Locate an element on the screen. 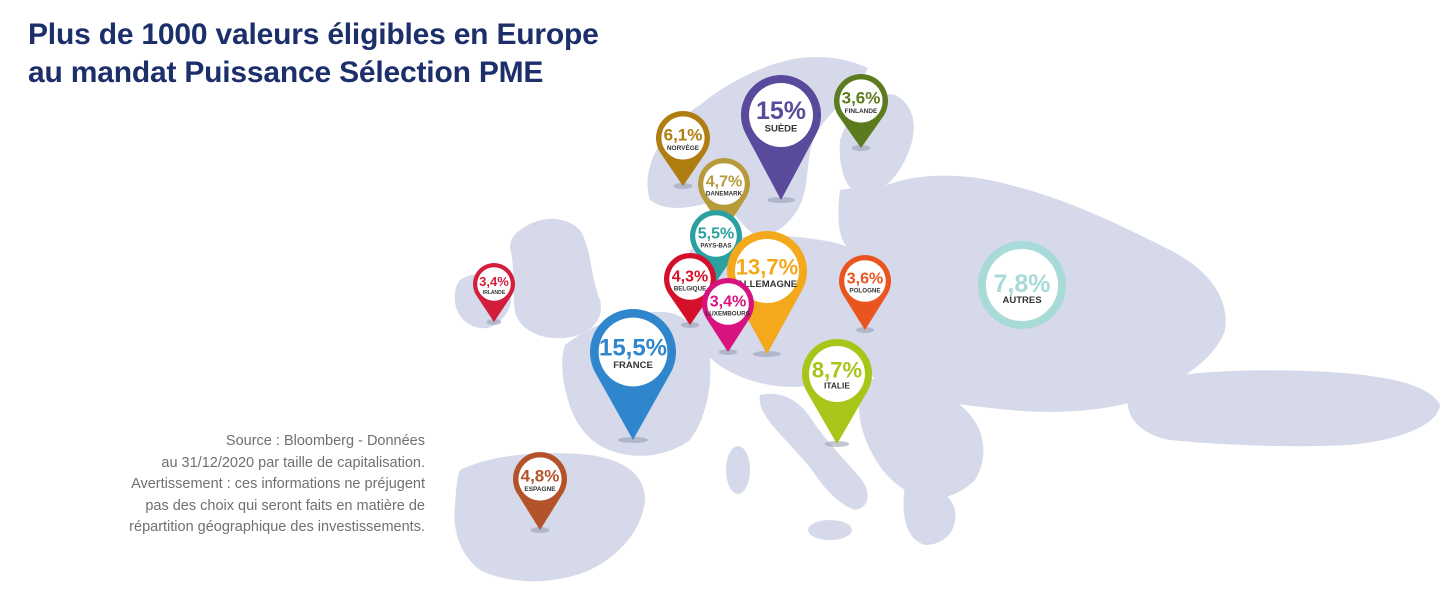 The image size is (1455, 601). marker-country: IRLANDE is located at coordinates (494, 293).